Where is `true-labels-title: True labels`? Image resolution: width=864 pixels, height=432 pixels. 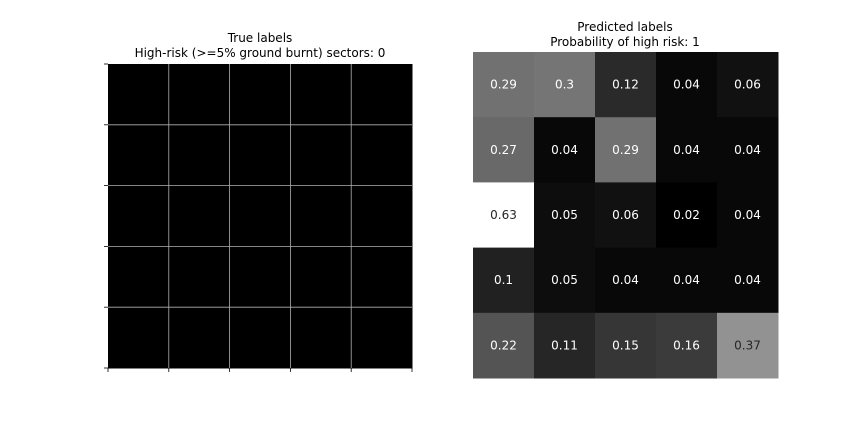 true-labels-title: True labels is located at coordinates (260, 38).